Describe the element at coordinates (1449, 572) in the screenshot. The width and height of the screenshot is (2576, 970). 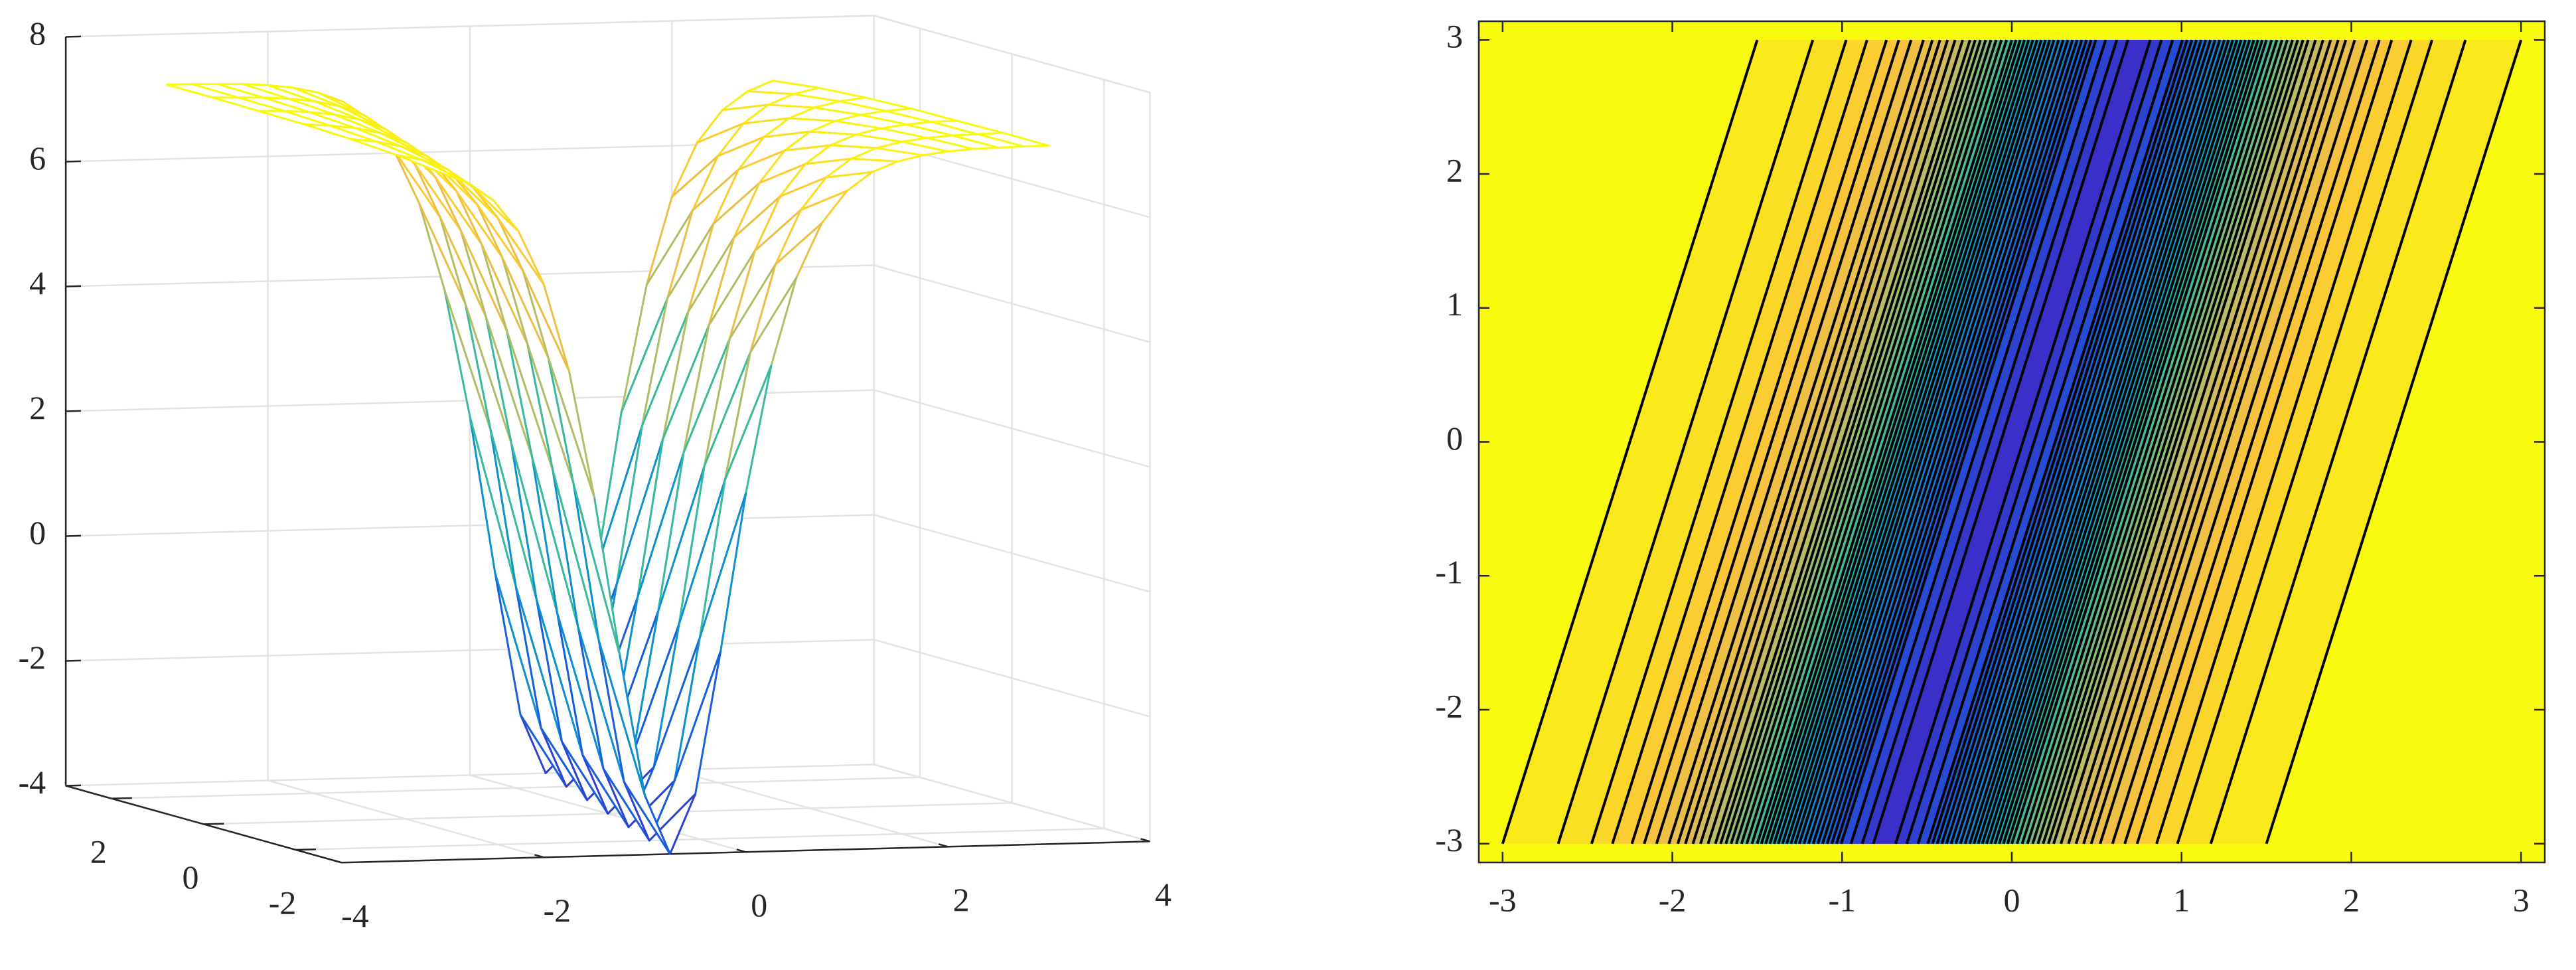
I see `y-tick-label: -1` at that location.